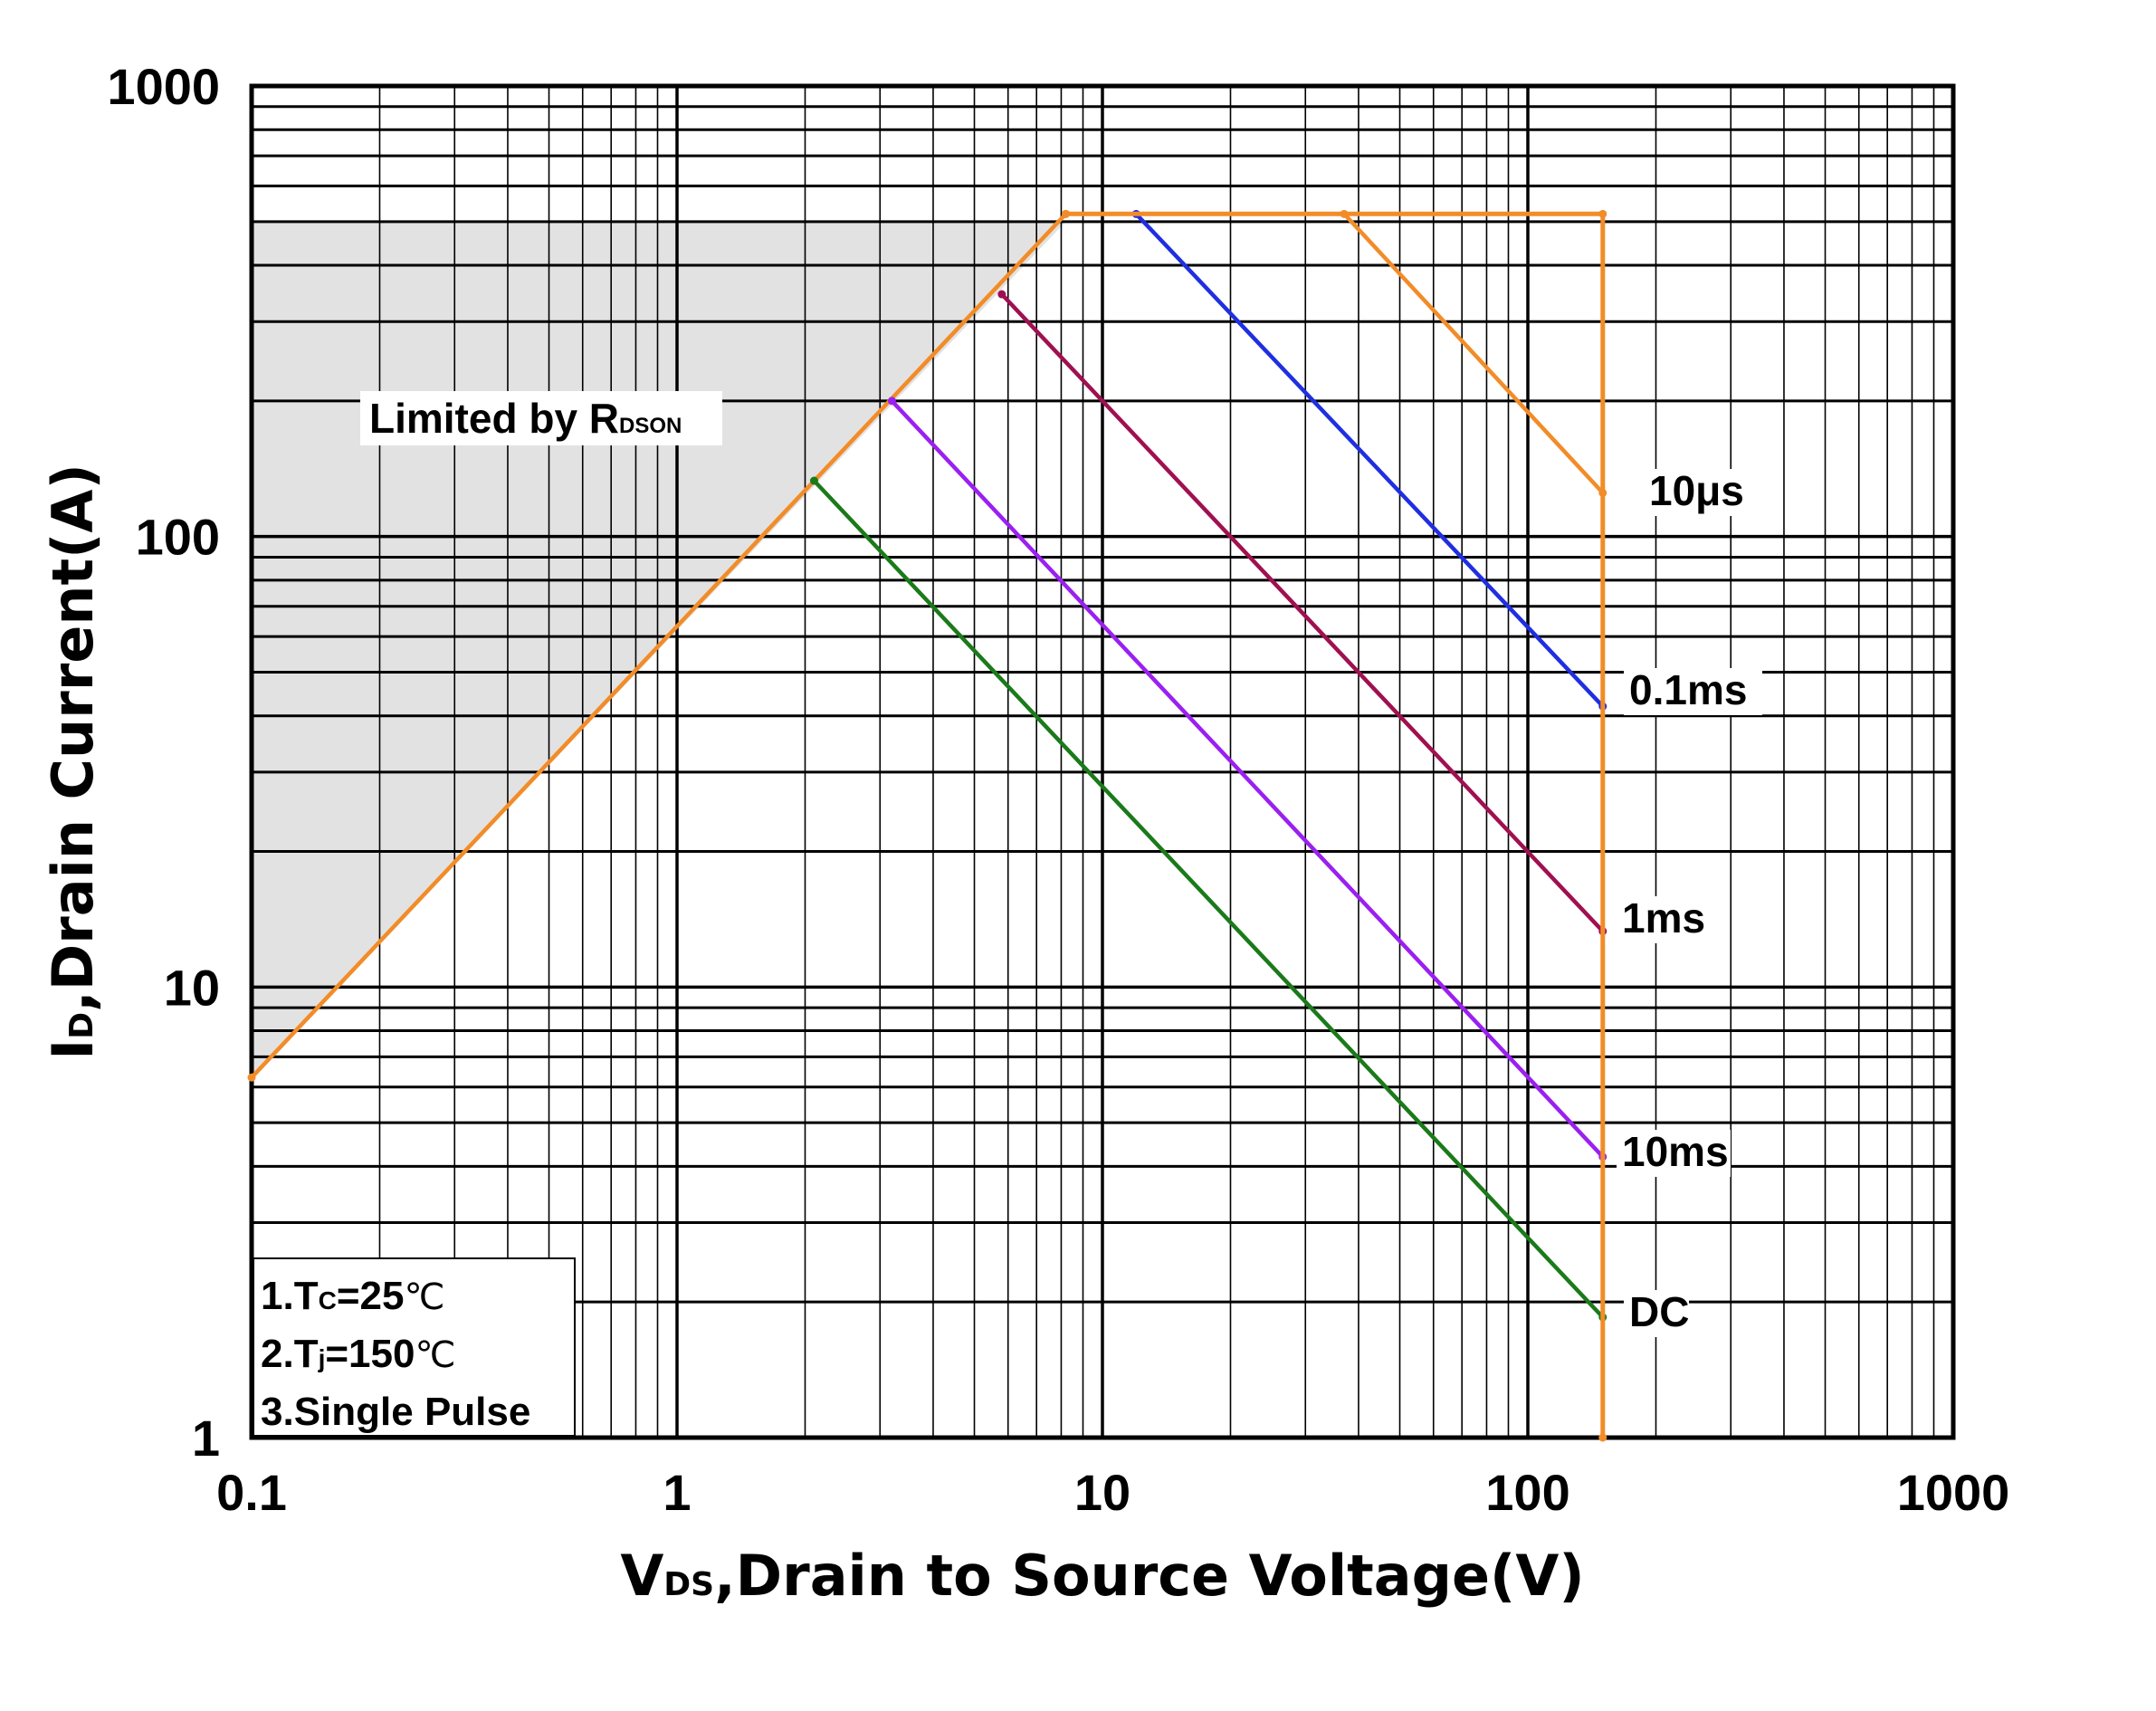 This screenshot has width=2156, height=1711. I want to click on rdson-label-bg, so click(541, 418).